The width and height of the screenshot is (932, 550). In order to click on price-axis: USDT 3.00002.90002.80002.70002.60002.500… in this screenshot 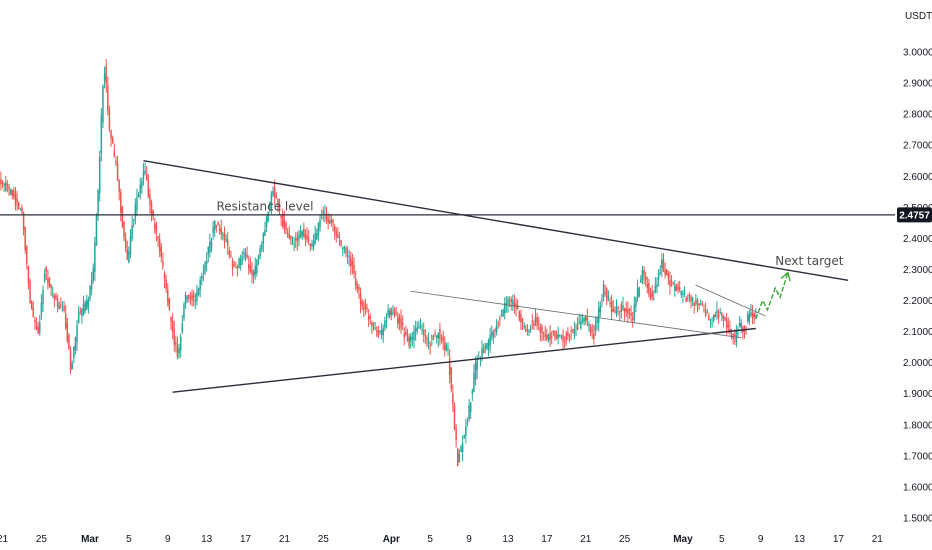, I will do `click(917, 268)`.